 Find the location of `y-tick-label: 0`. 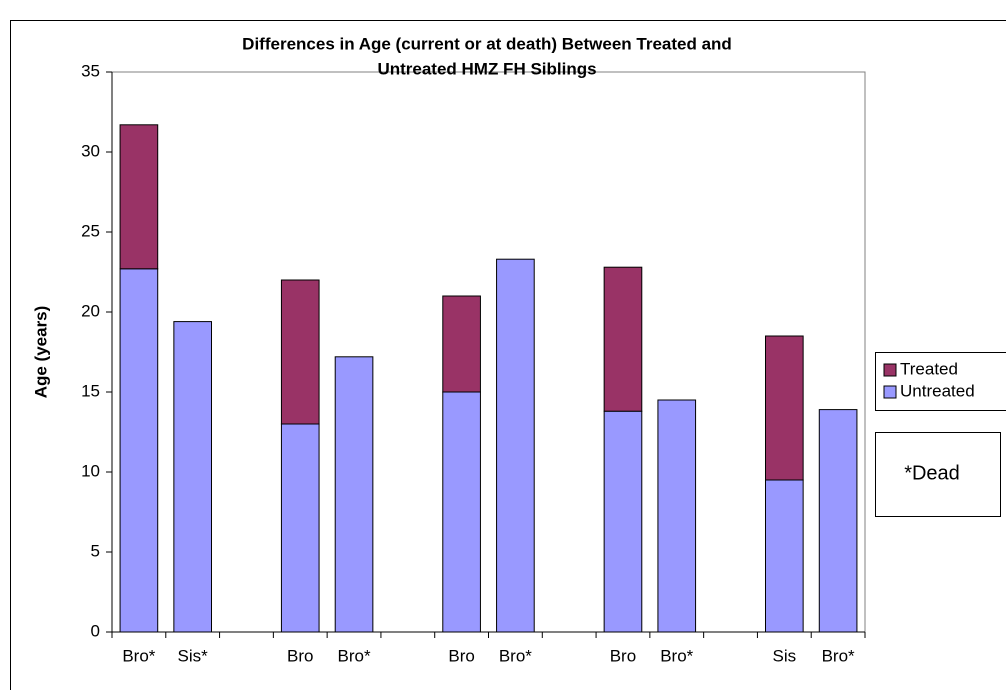

y-tick-label: 0 is located at coordinates (95, 630).